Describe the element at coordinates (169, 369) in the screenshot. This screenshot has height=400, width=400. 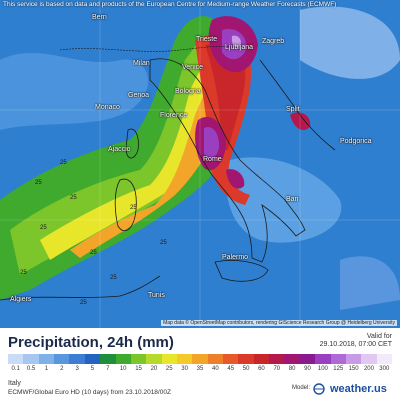
I see `color-scale-tick: 25` at that location.